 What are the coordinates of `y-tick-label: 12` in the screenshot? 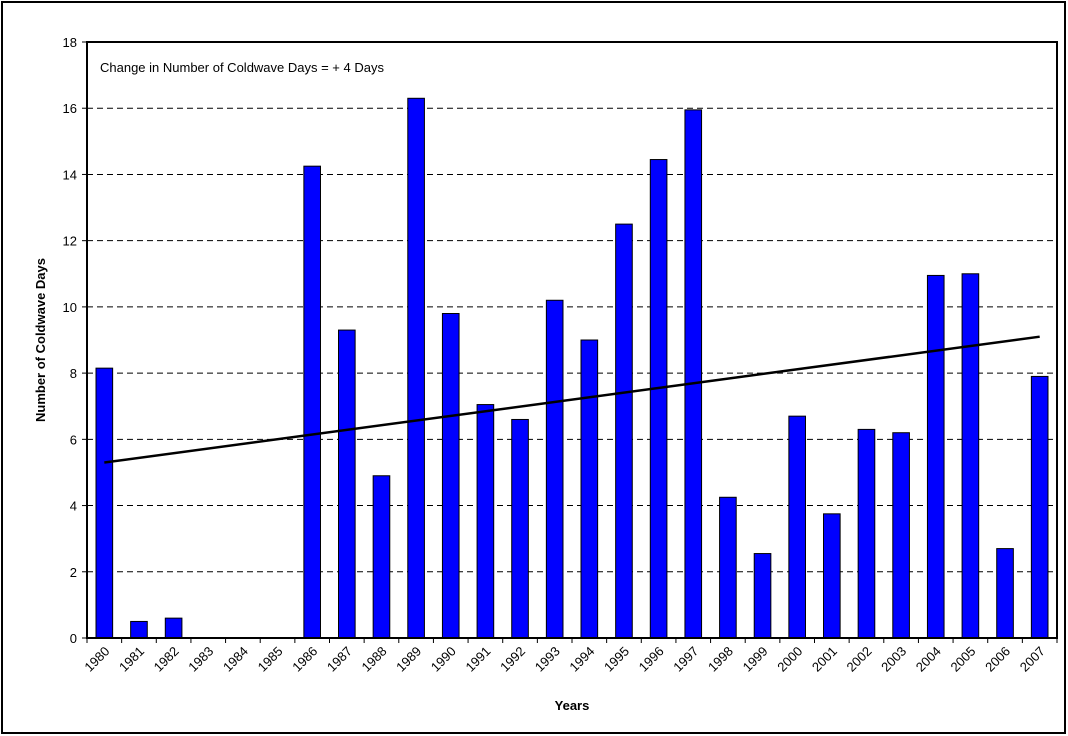 It's located at (70, 241).